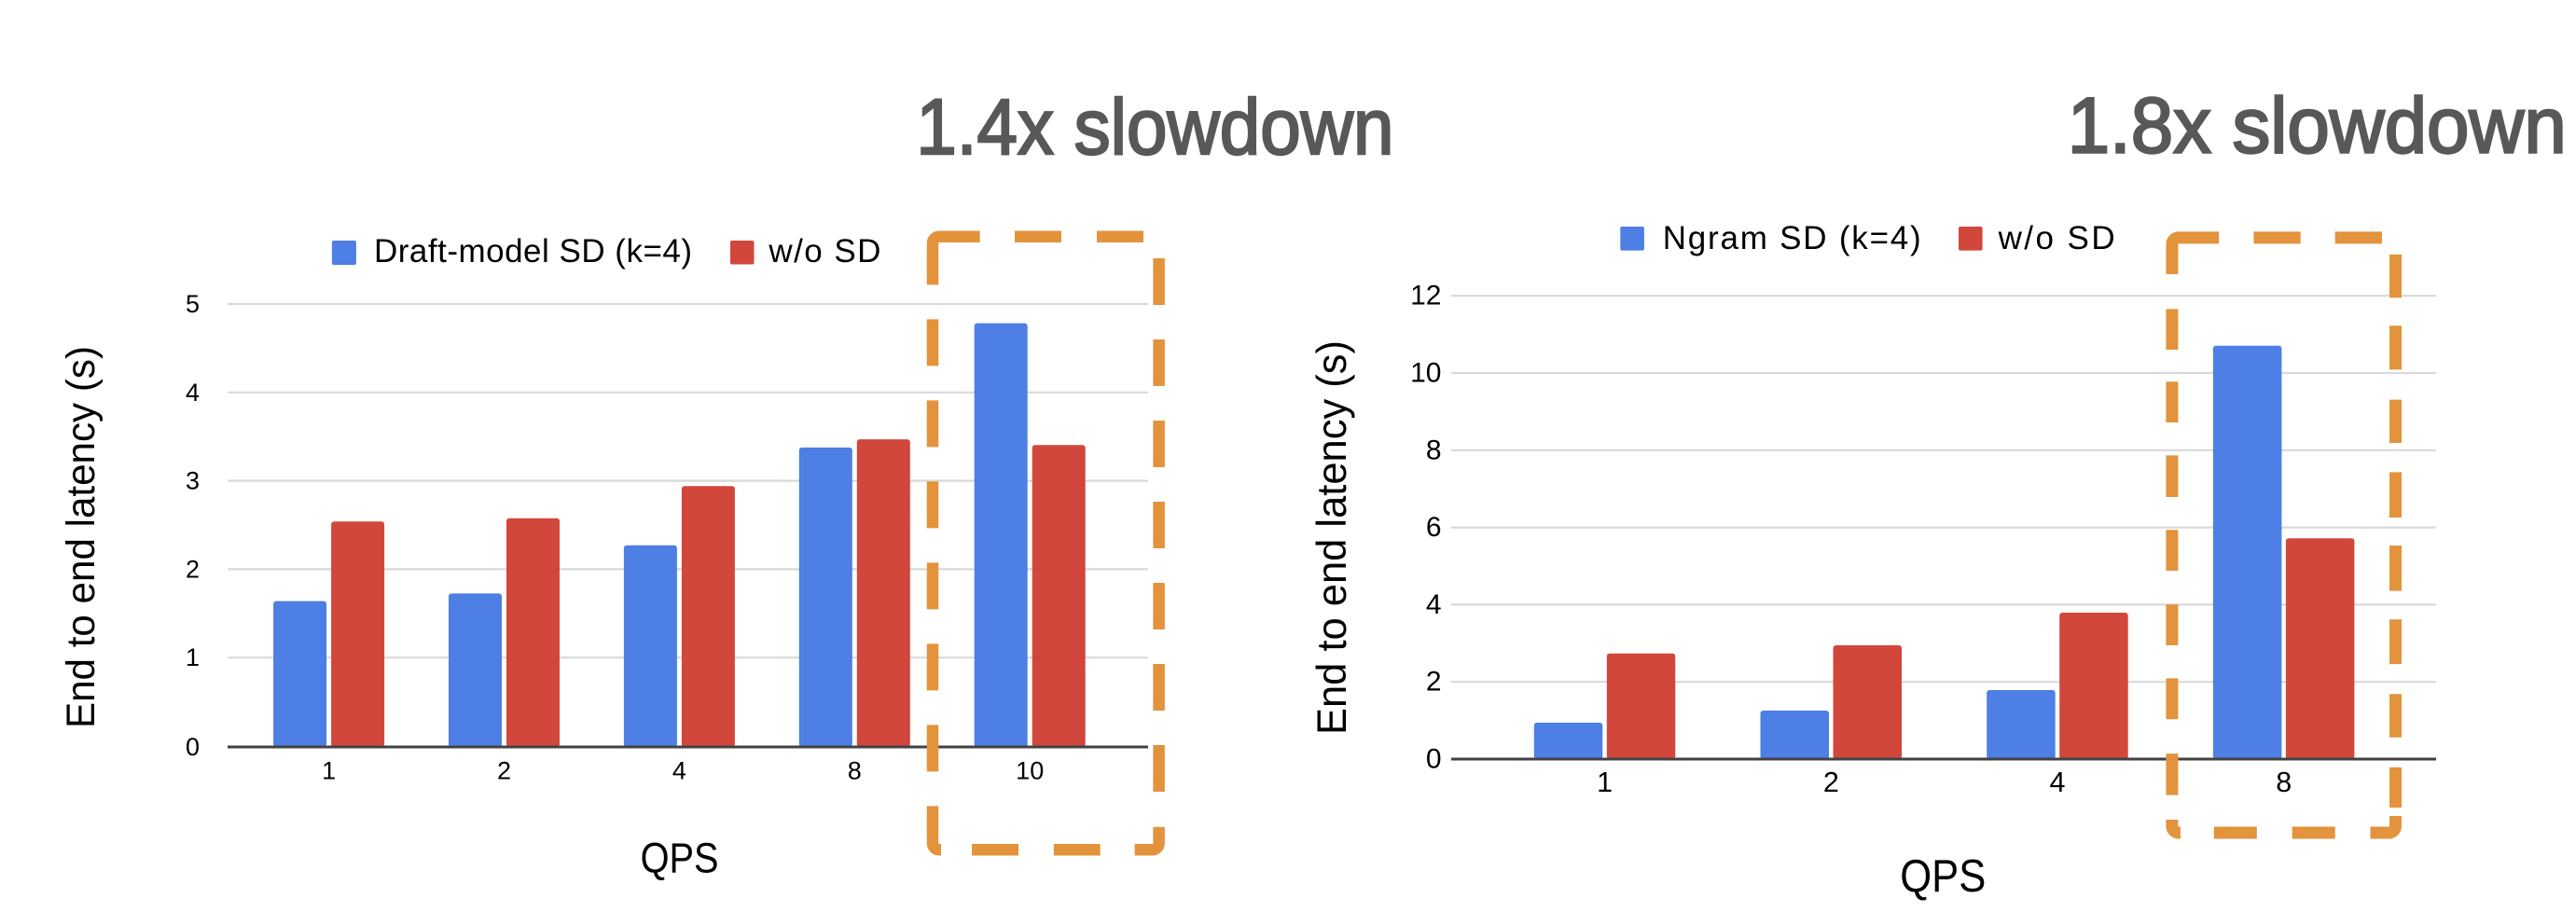  What do you see at coordinates (193, 304) in the screenshot?
I see `svg-text: 5` at bounding box center [193, 304].